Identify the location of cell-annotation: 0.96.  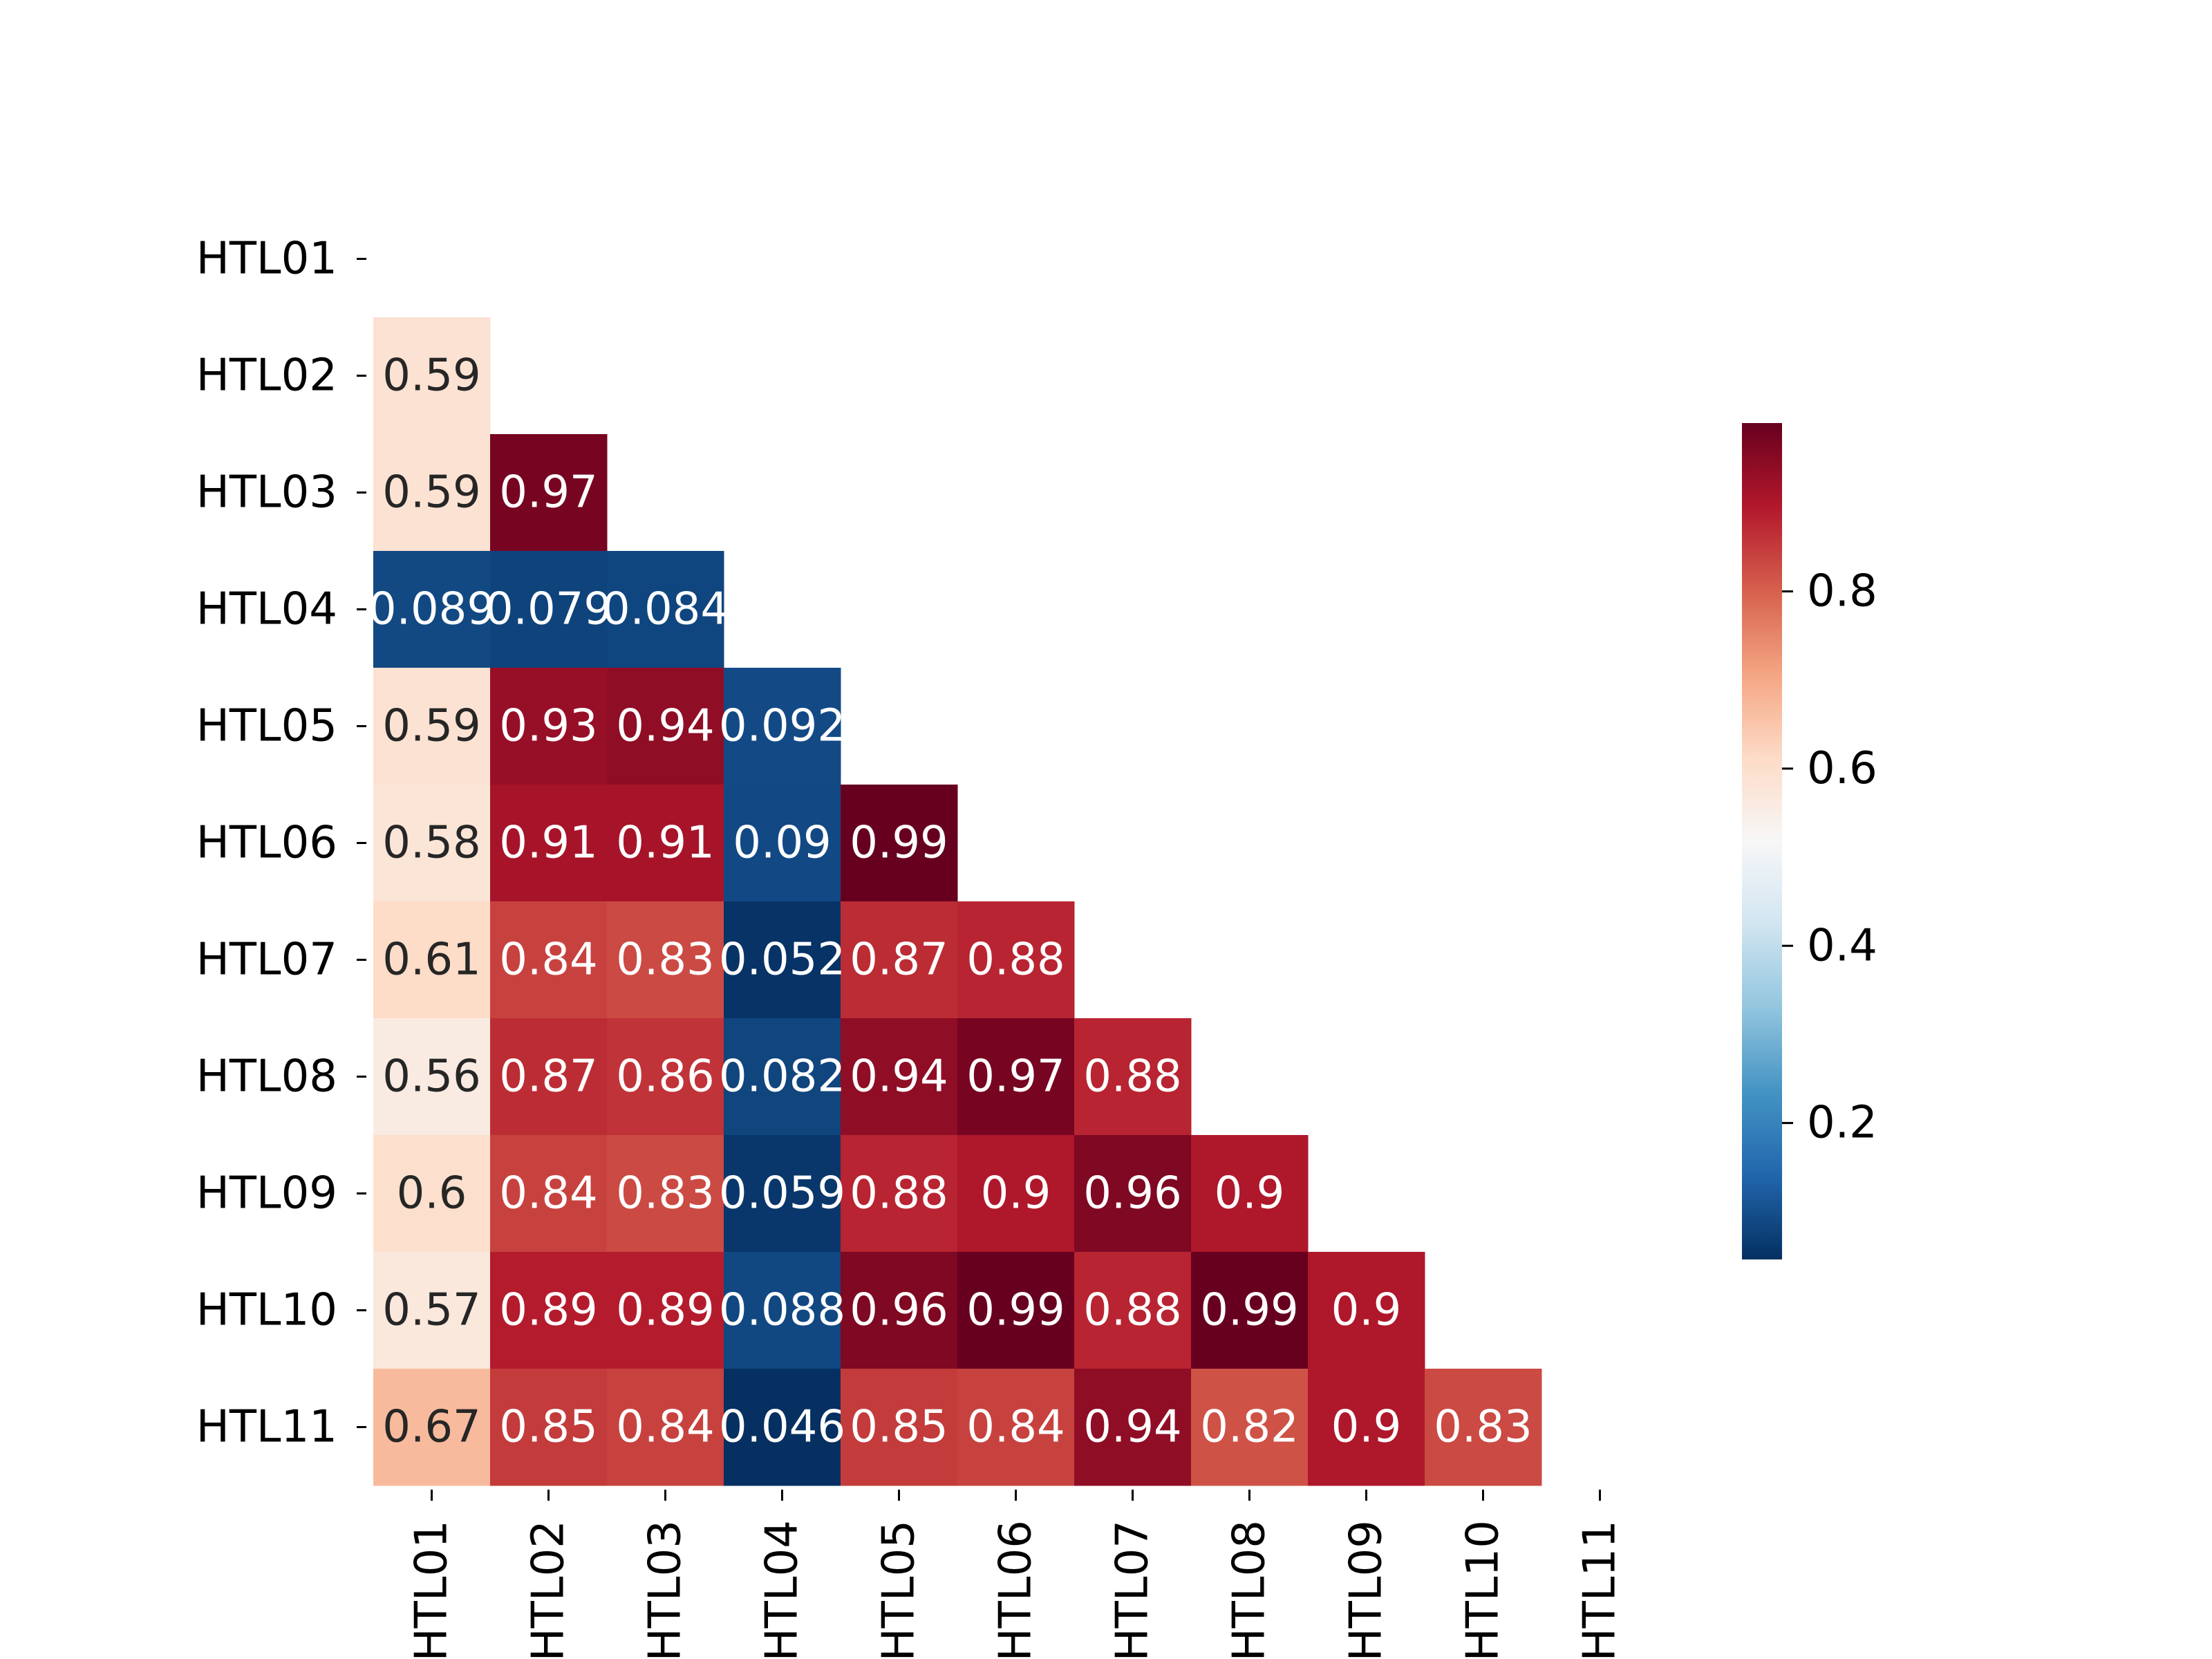
(1132, 1193).